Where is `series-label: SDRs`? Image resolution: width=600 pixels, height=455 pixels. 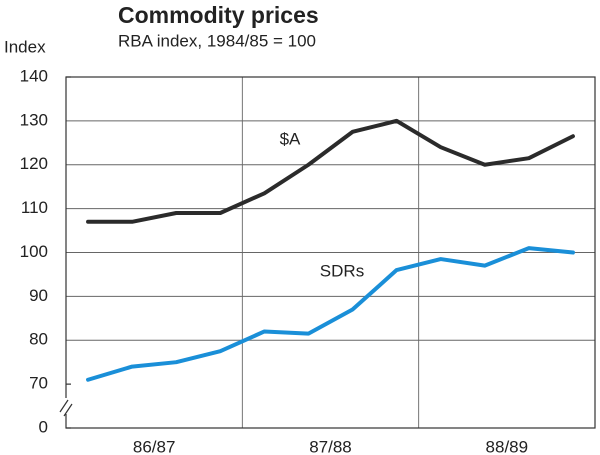 series-label: SDRs is located at coordinates (342, 270).